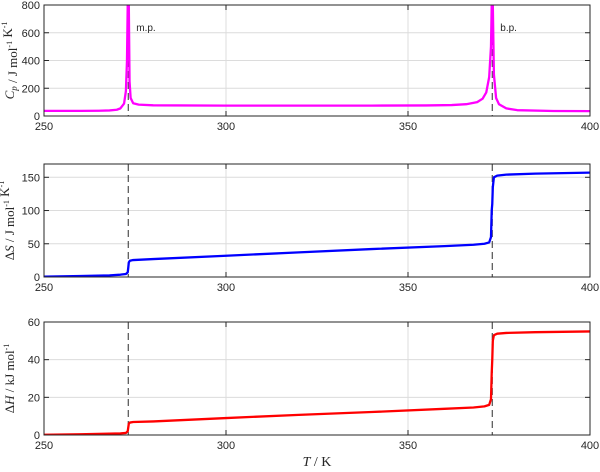 This screenshot has height=472, width=600. I want to click on x-axis-label: T / K, so click(317, 462).